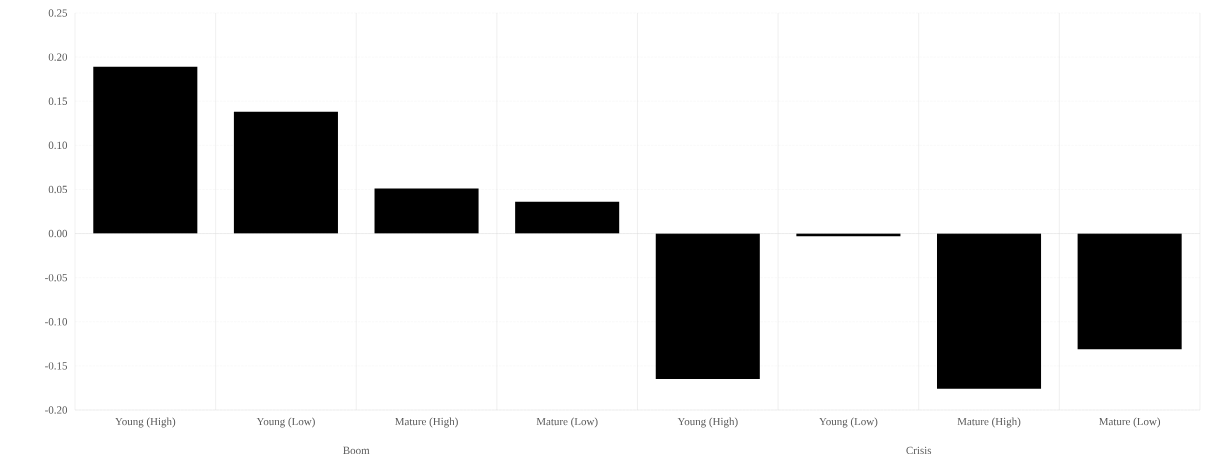  Describe the element at coordinates (58, 145) in the screenshot. I see `y-tick-label: 0.10` at that location.